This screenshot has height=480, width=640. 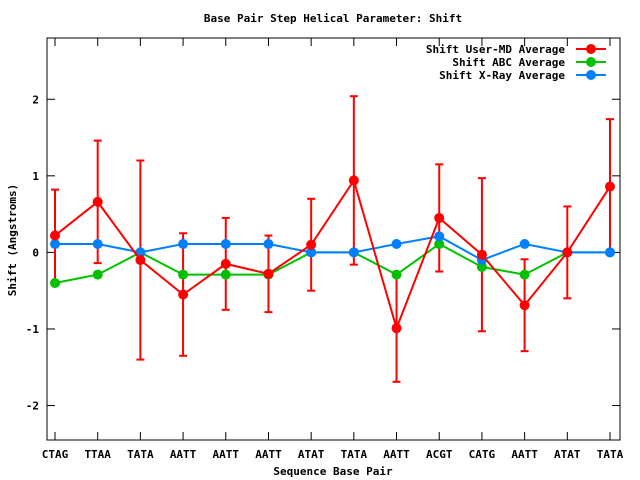 I want to click on y-tick-label: -2, so click(x=32, y=406).